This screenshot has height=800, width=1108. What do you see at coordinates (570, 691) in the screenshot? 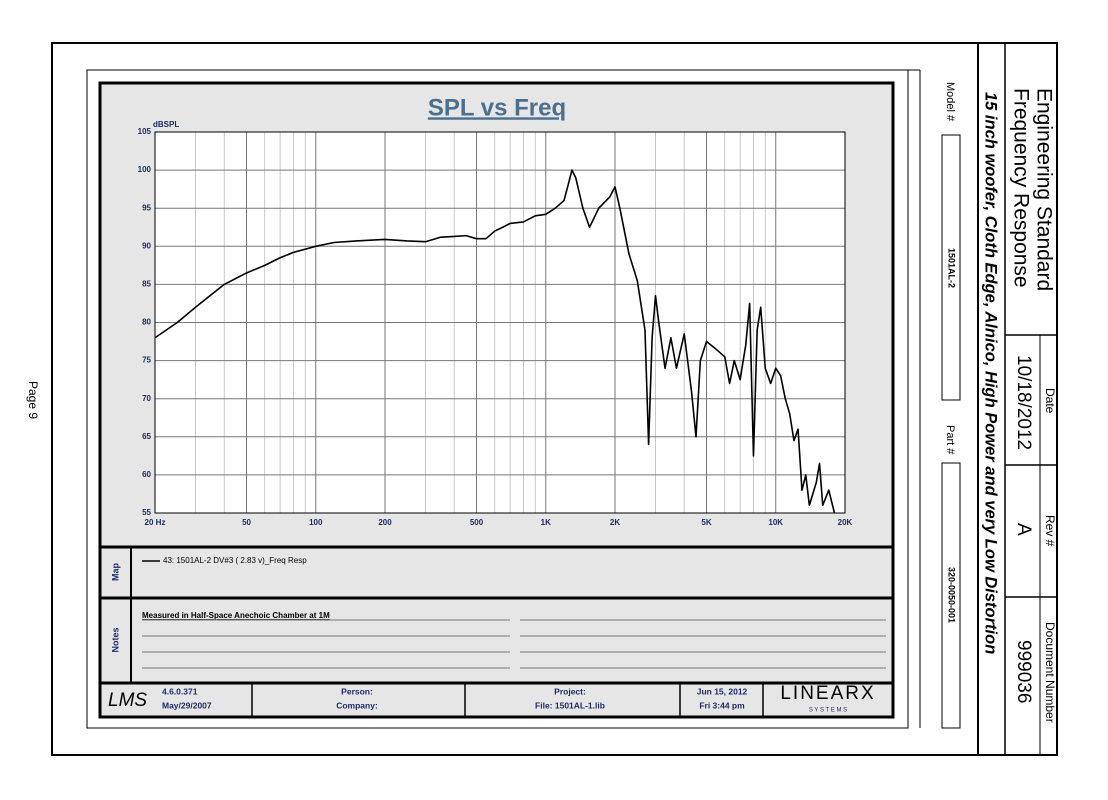
I see `project: Project:` at bounding box center [570, 691].